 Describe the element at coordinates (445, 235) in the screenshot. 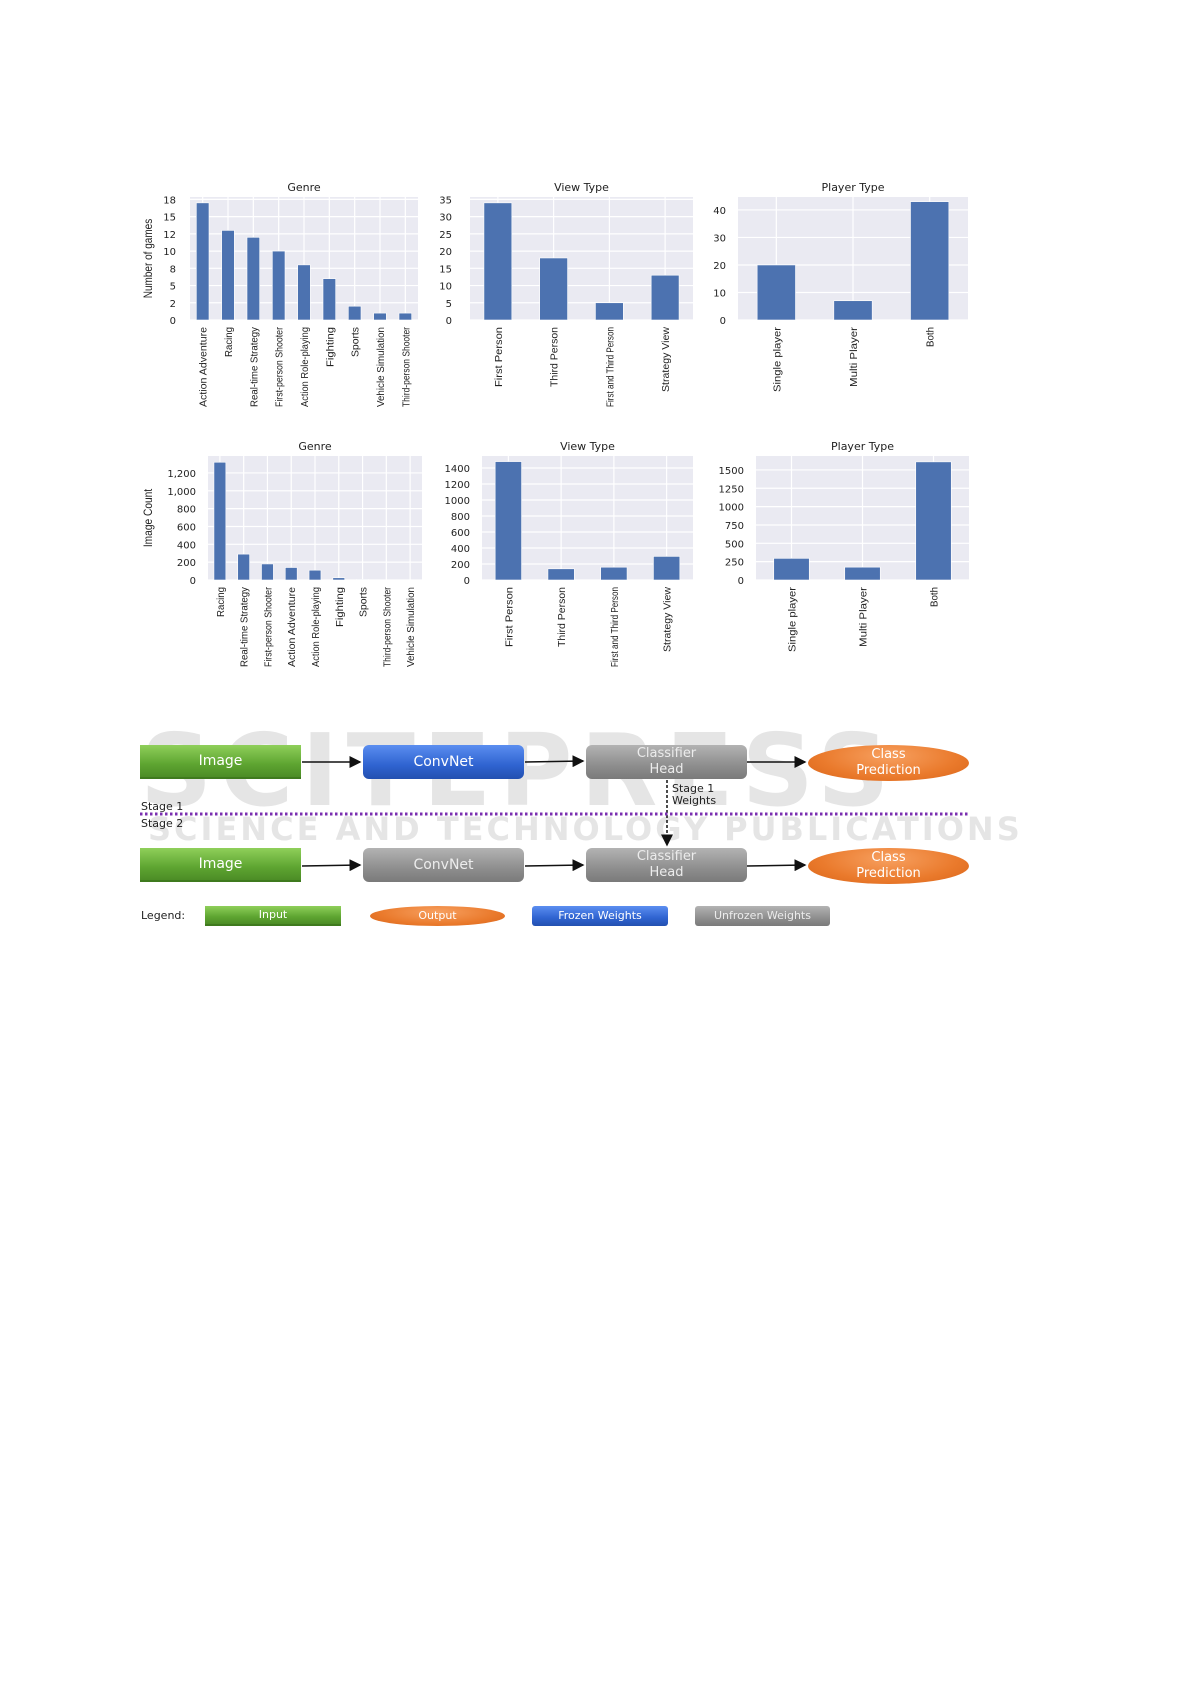

I see `y-tick-label: 25` at that location.